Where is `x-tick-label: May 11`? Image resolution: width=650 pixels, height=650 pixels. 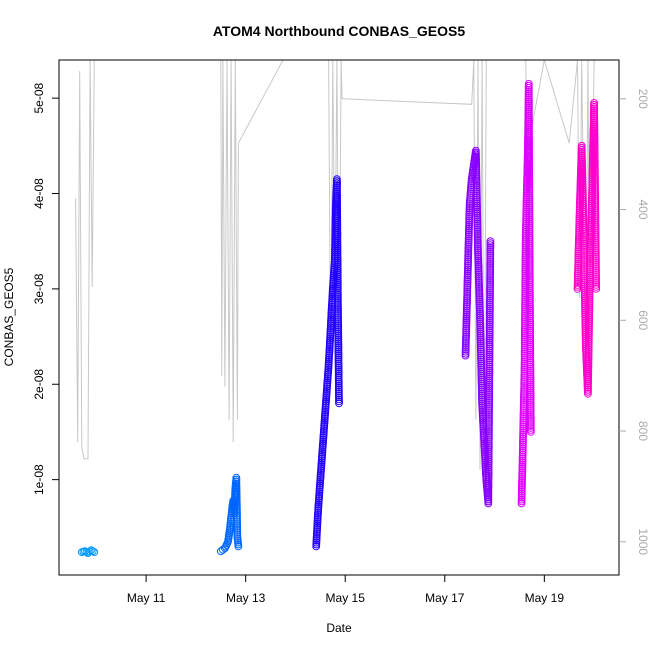
x-tick-label: May 11 is located at coordinates (146, 598).